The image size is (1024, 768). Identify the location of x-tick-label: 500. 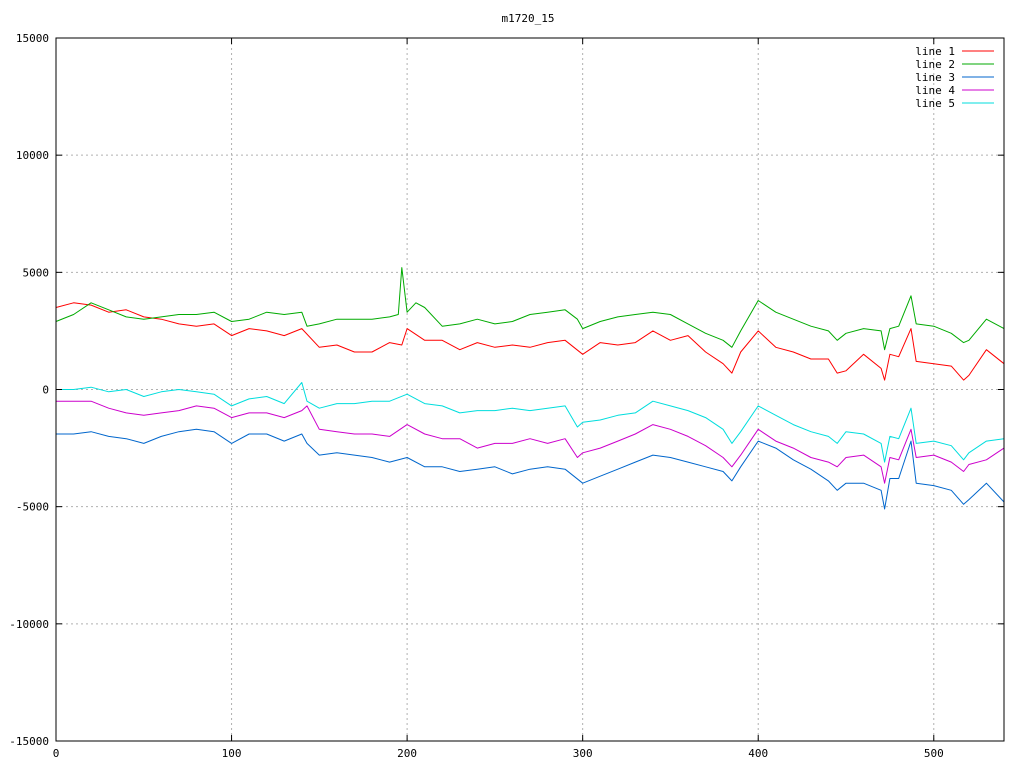
(934, 753).